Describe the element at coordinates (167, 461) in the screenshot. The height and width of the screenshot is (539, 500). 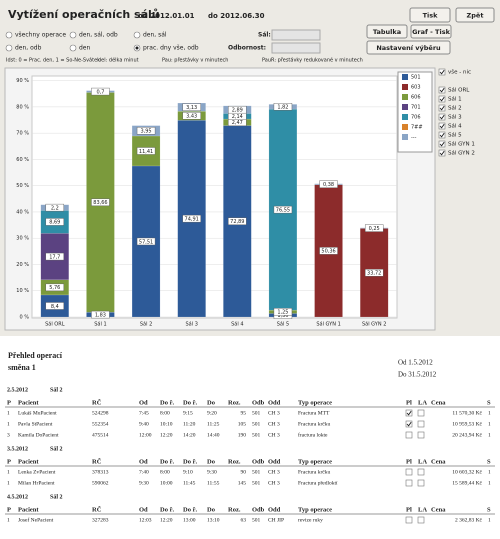
I see `column-header: Do ř.` at that location.